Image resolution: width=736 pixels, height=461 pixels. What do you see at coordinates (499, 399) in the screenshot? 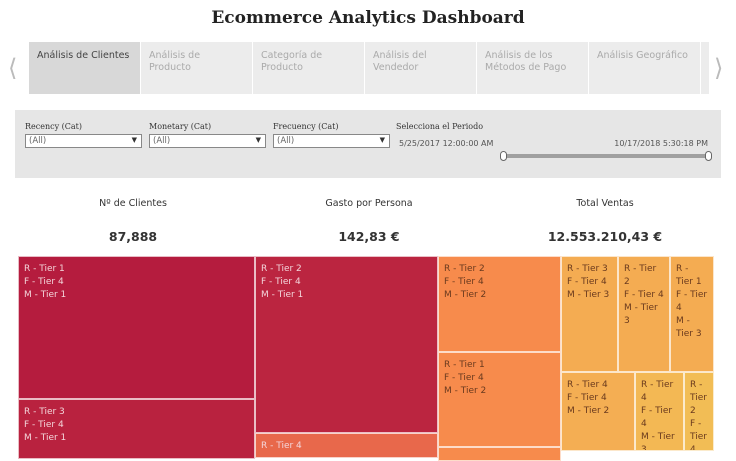
I see `treemap-cell: R - Tier 1 F - Tier 4 M - Tier 2` at bounding box center [499, 399].